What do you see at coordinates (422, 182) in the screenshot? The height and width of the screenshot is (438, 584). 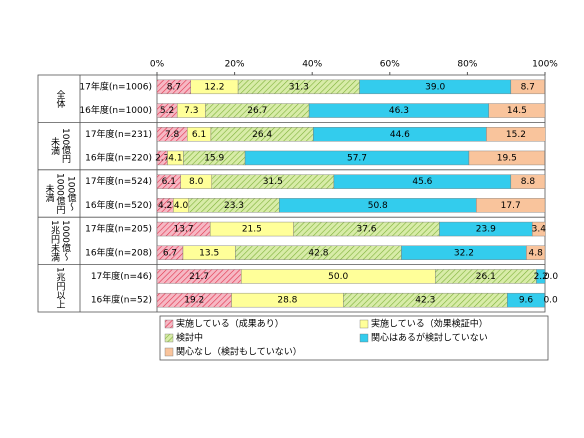 I see `value-label: 45.6` at bounding box center [422, 182].